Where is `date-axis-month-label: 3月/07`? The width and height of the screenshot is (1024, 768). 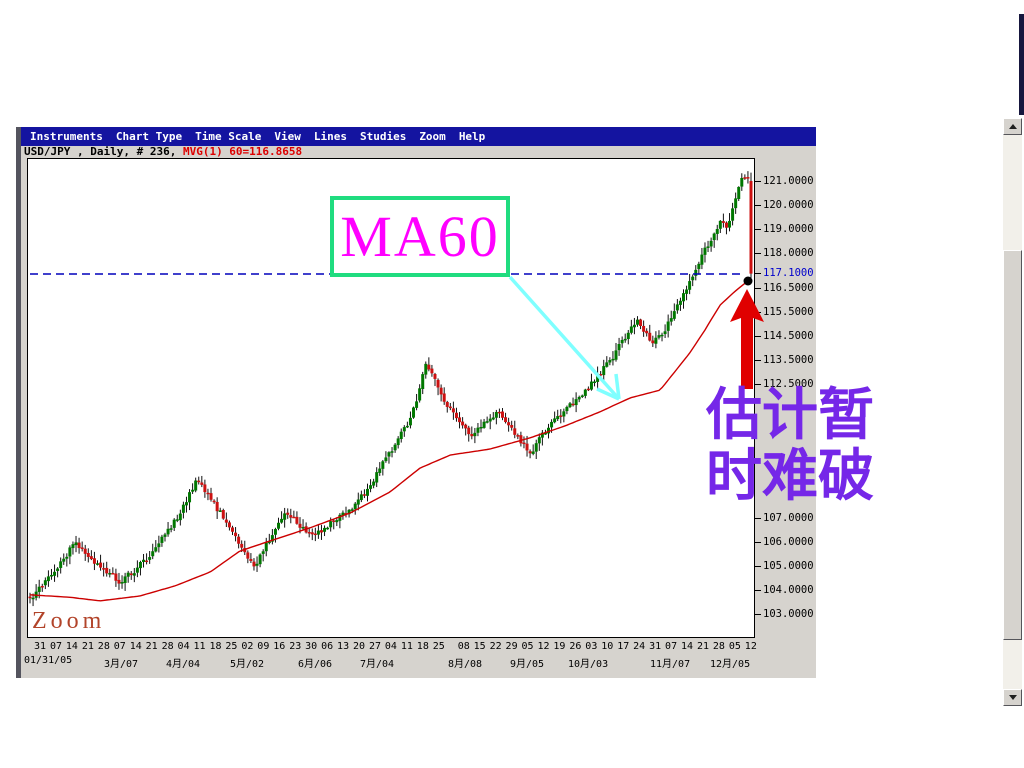 date-axis-month-label: 3月/07 is located at coordinates (121, 664).